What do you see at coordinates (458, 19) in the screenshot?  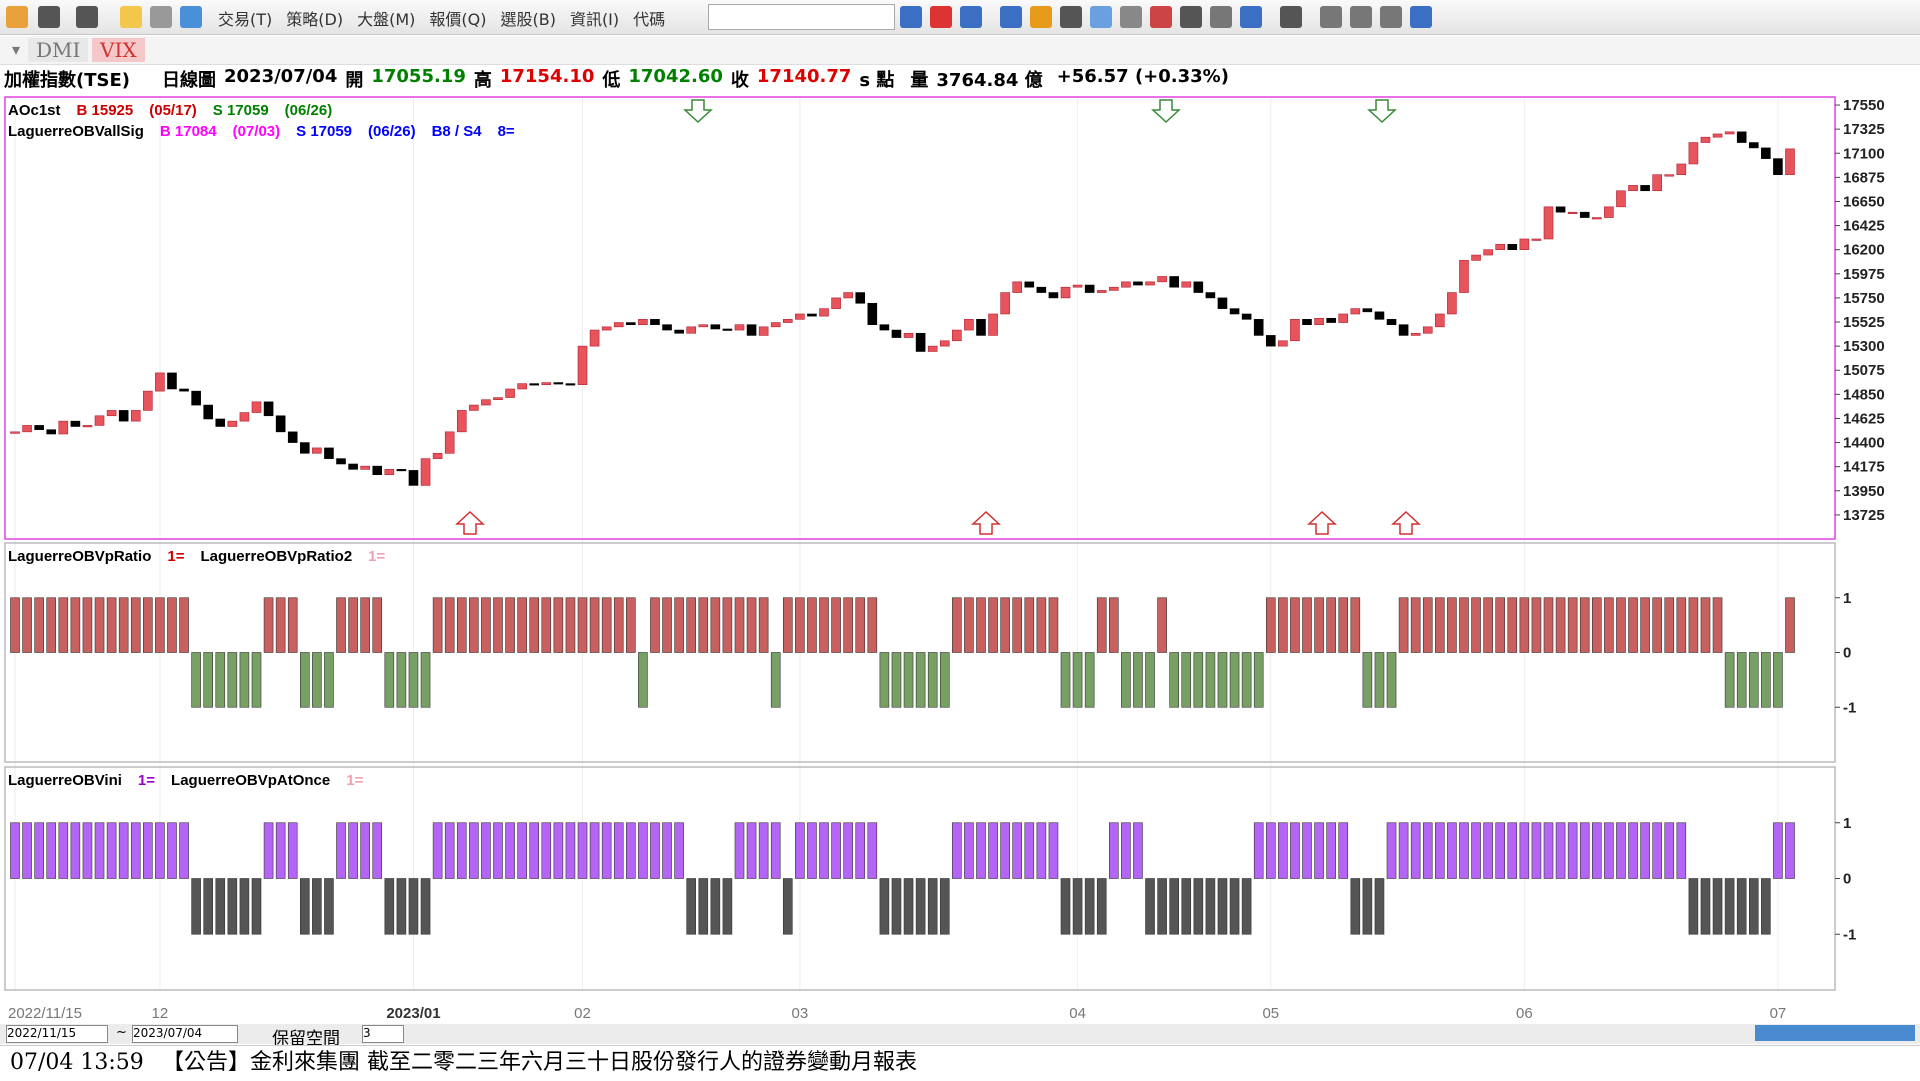 I see `menu-item: 報價(Q)` at bounding box center [458, 19].